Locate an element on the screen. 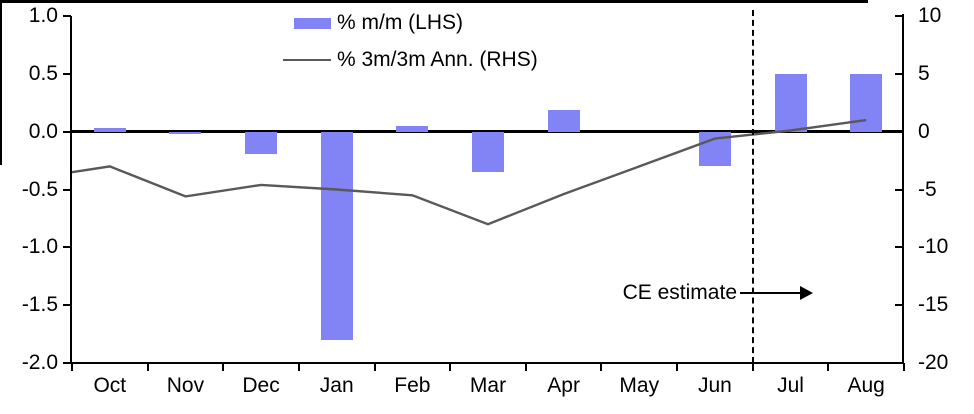 The height and width of the screenshot is (414, 974). chart-top-border is located at coordinates (434, 1).